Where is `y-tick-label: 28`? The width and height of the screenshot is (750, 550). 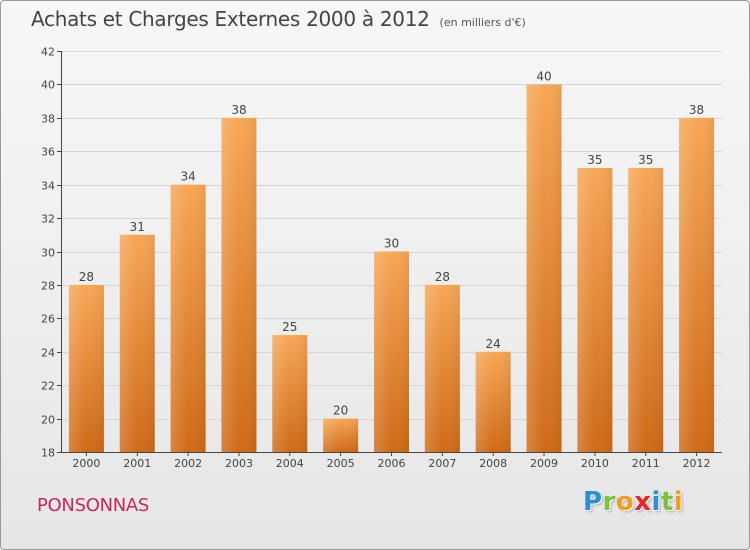 y-tick-label: 28 is located at coordinates (48, 286).